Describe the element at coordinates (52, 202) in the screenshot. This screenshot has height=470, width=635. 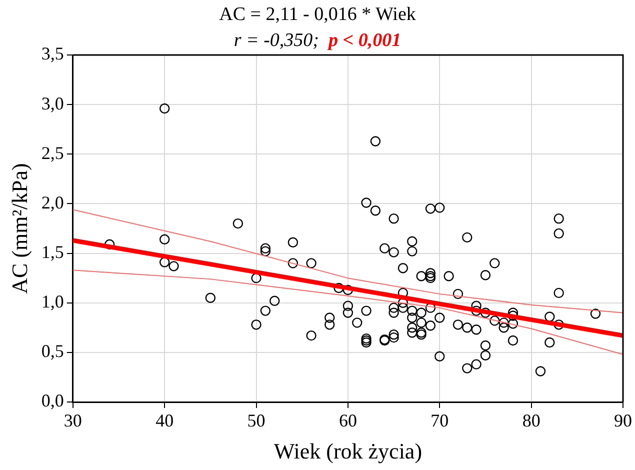
I see `y-tick-label: 2,0` at that location.